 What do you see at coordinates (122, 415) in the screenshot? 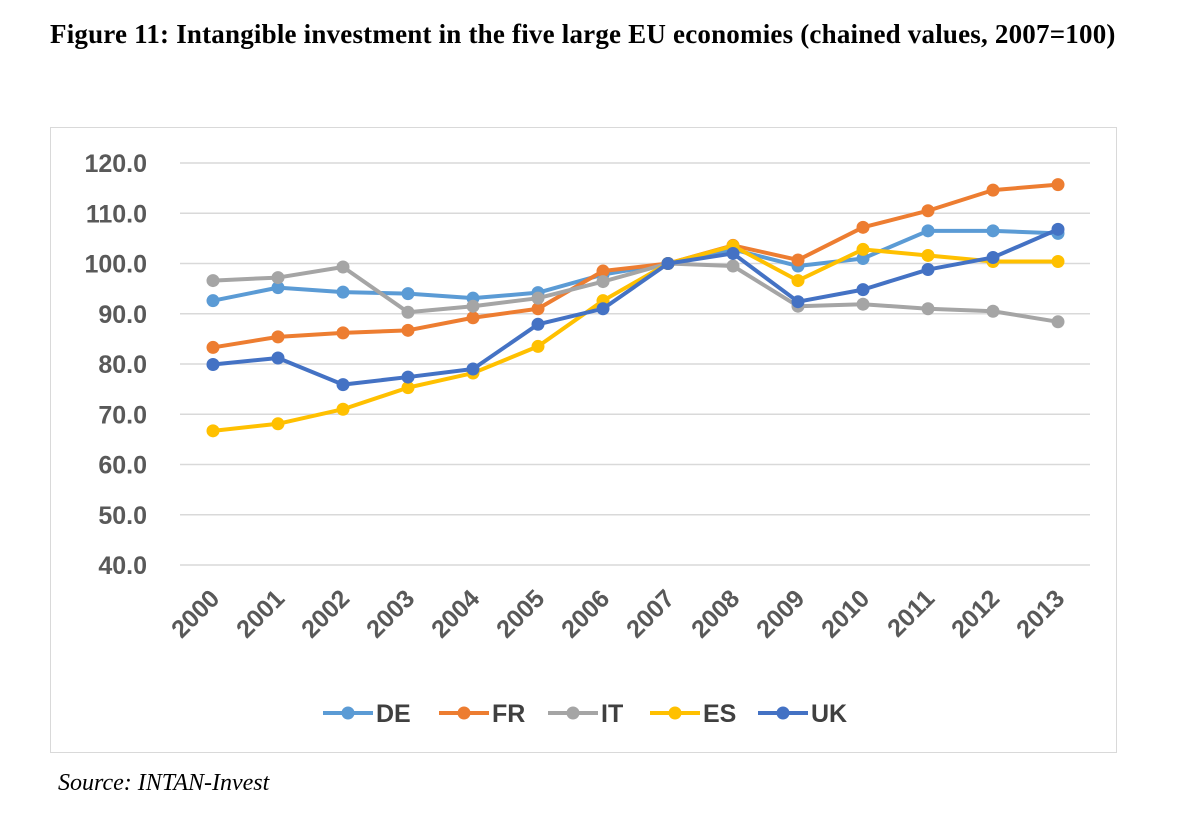
I see `y-tick-label: 70.0` at bounding box center [122, 415].